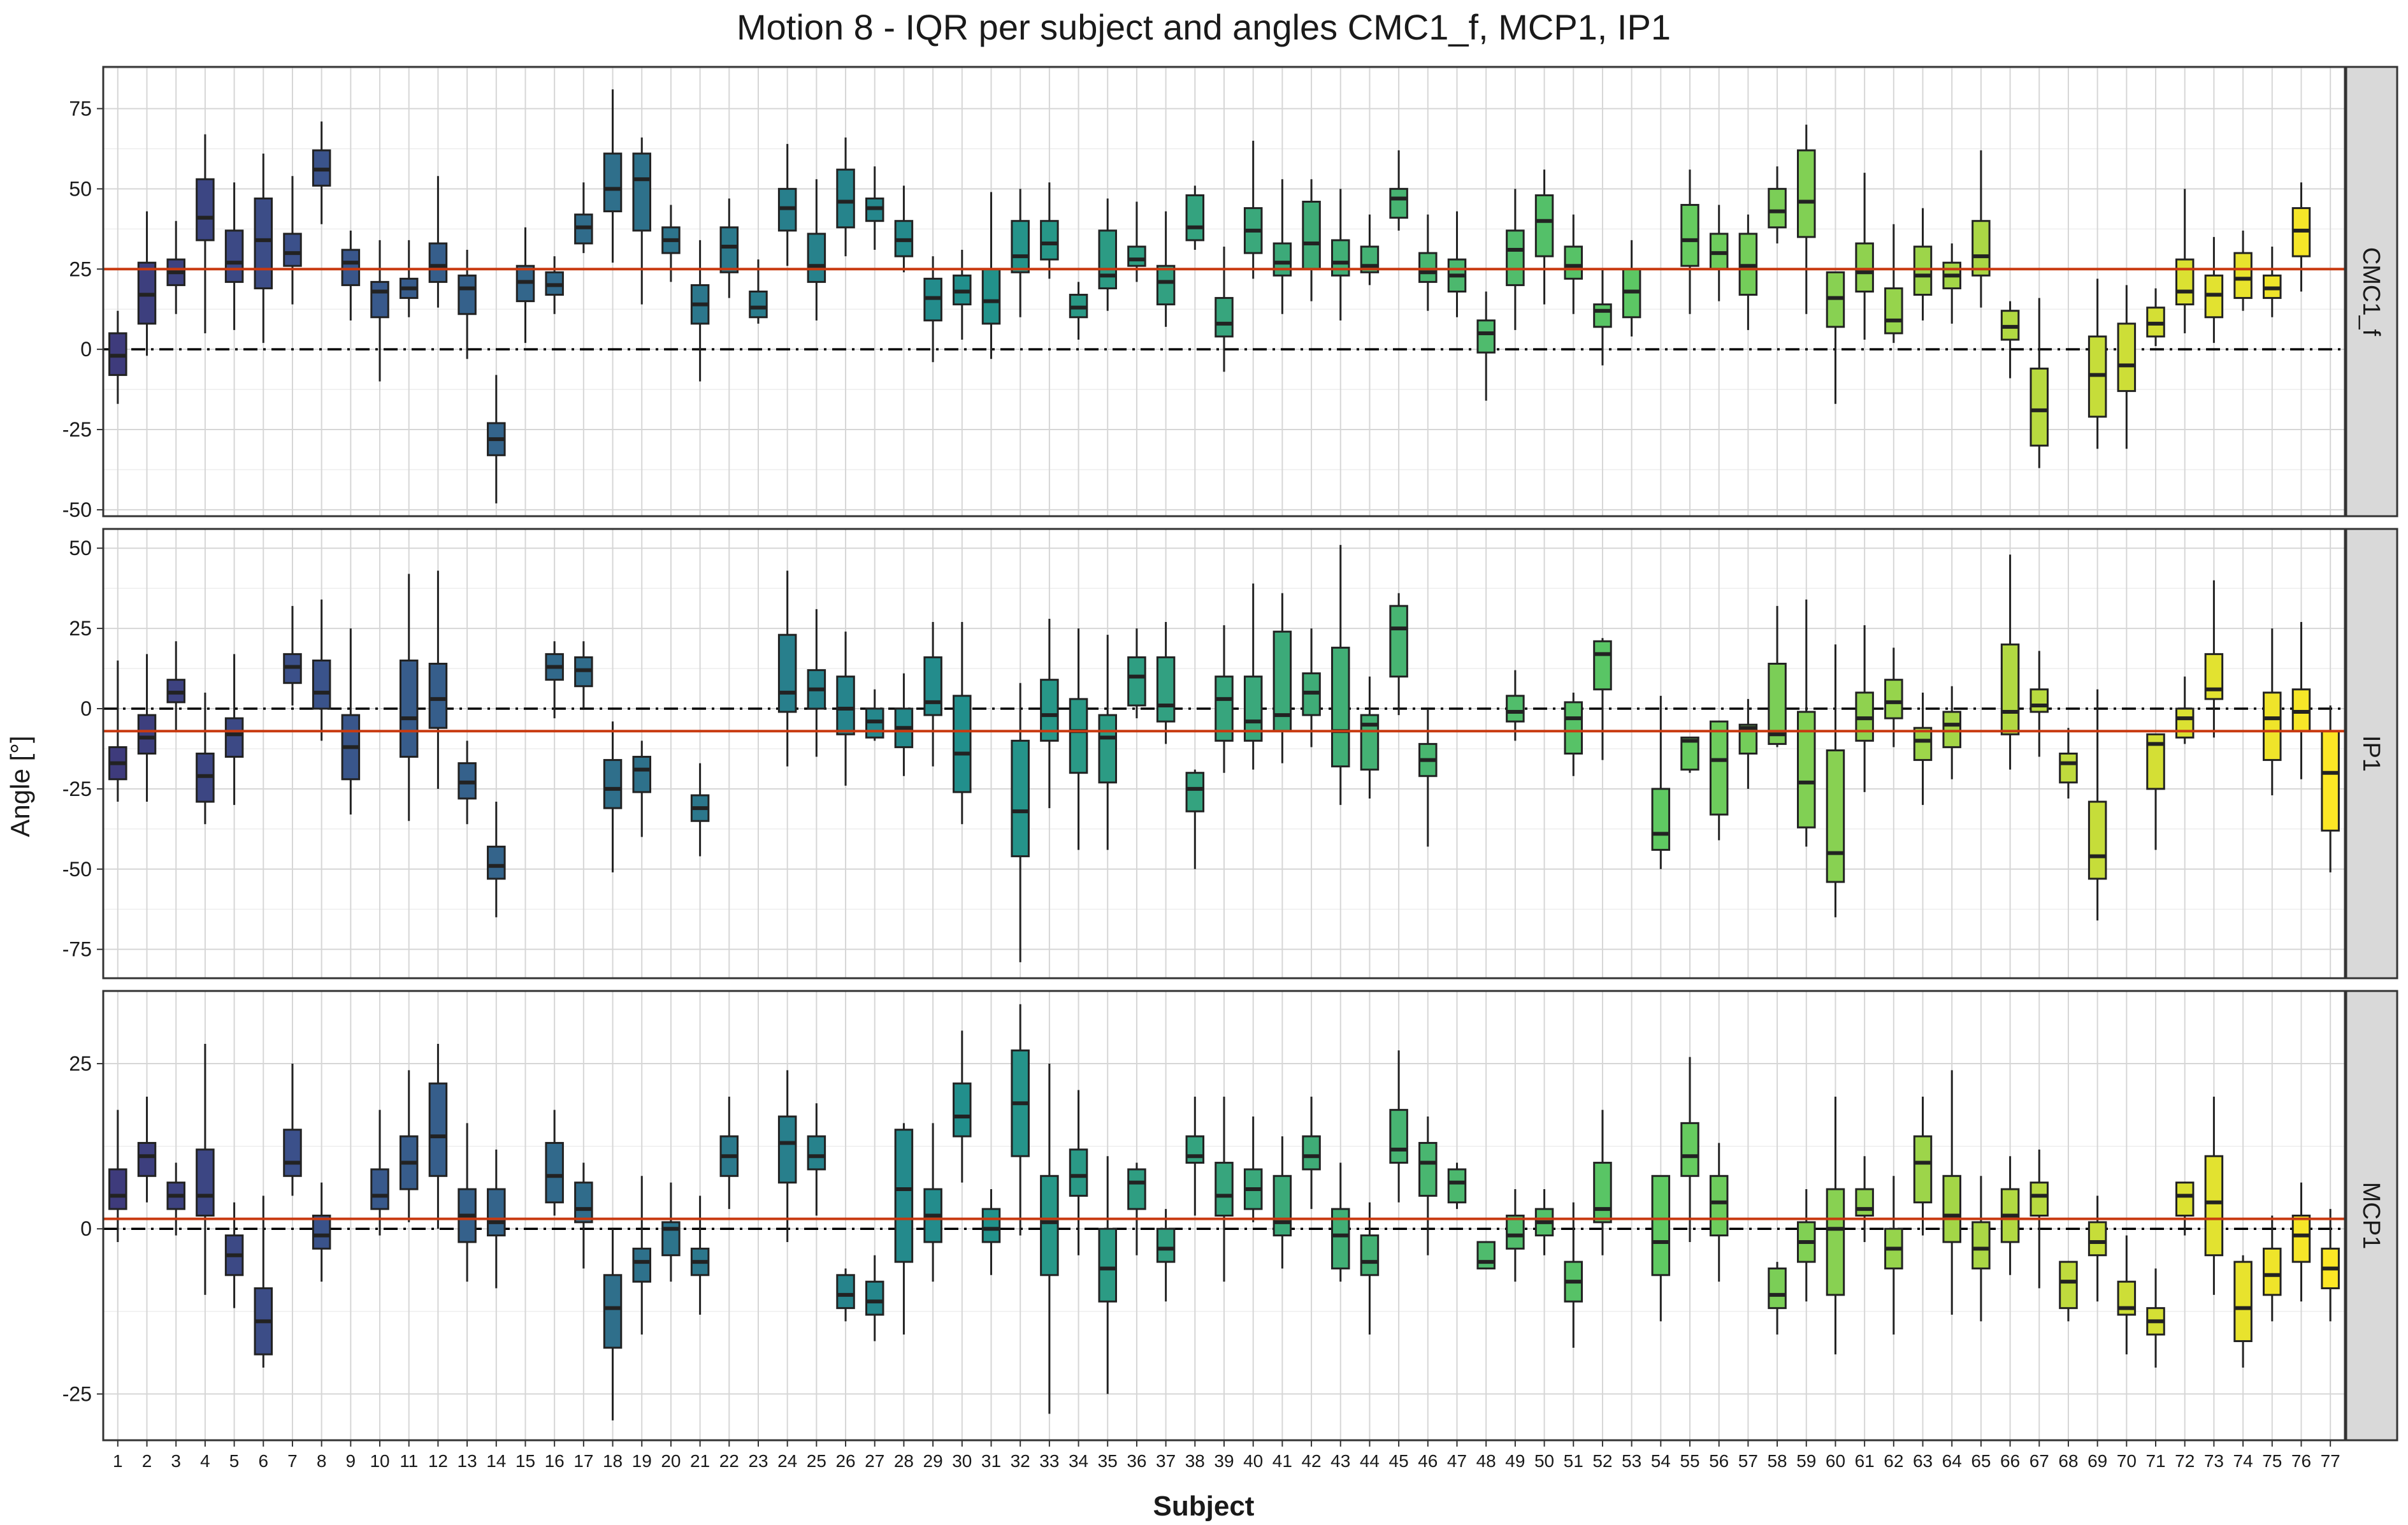 The image size is (2408, 1525). What do you see at coordinates (263, 1461) in the screenshot?
I see `x-tick-label: 6` at bounding box center [263, 1461].